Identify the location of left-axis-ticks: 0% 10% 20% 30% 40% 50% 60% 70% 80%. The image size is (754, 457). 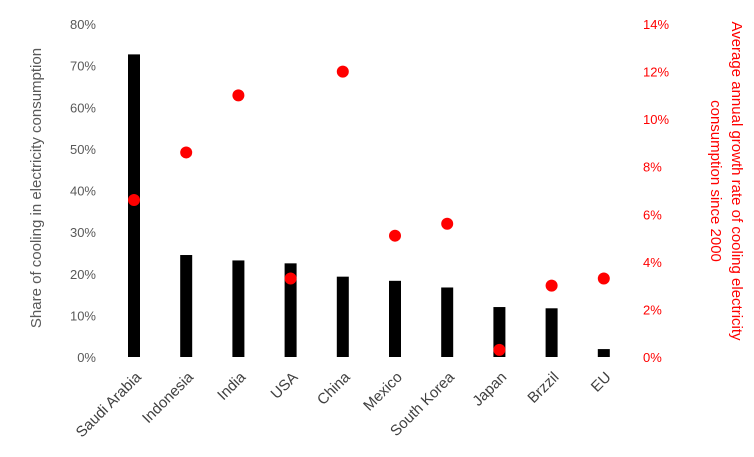
(83, 191).